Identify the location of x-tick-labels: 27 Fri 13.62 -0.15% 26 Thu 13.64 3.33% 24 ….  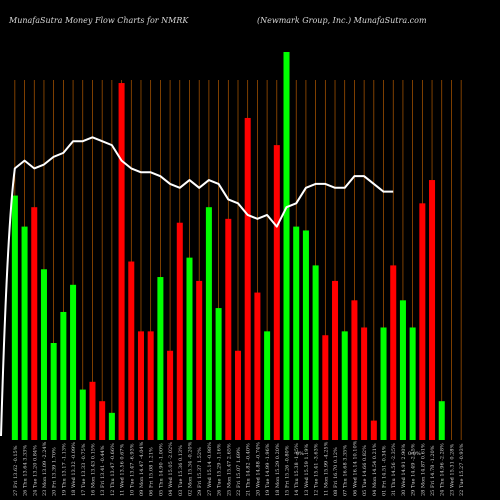
(239, 468).